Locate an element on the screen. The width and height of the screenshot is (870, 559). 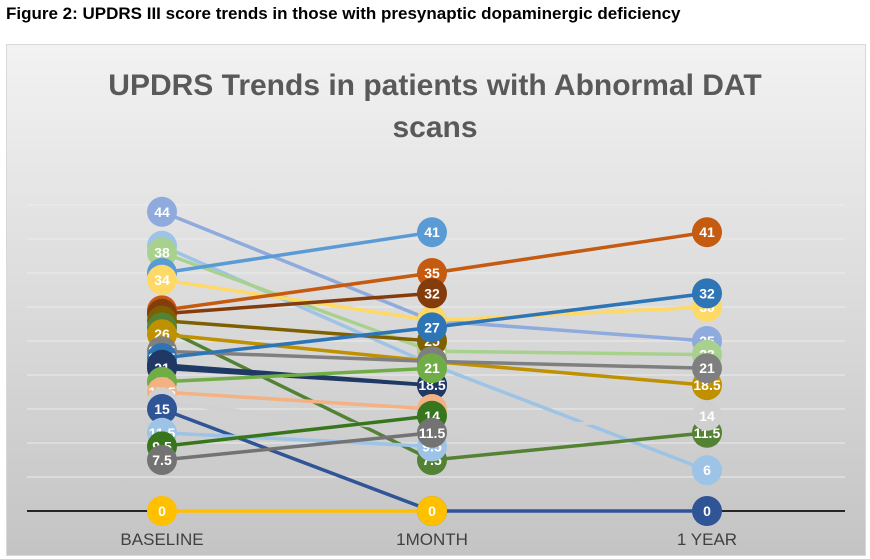
data-label: 27 is located at coordinates (432, 327).